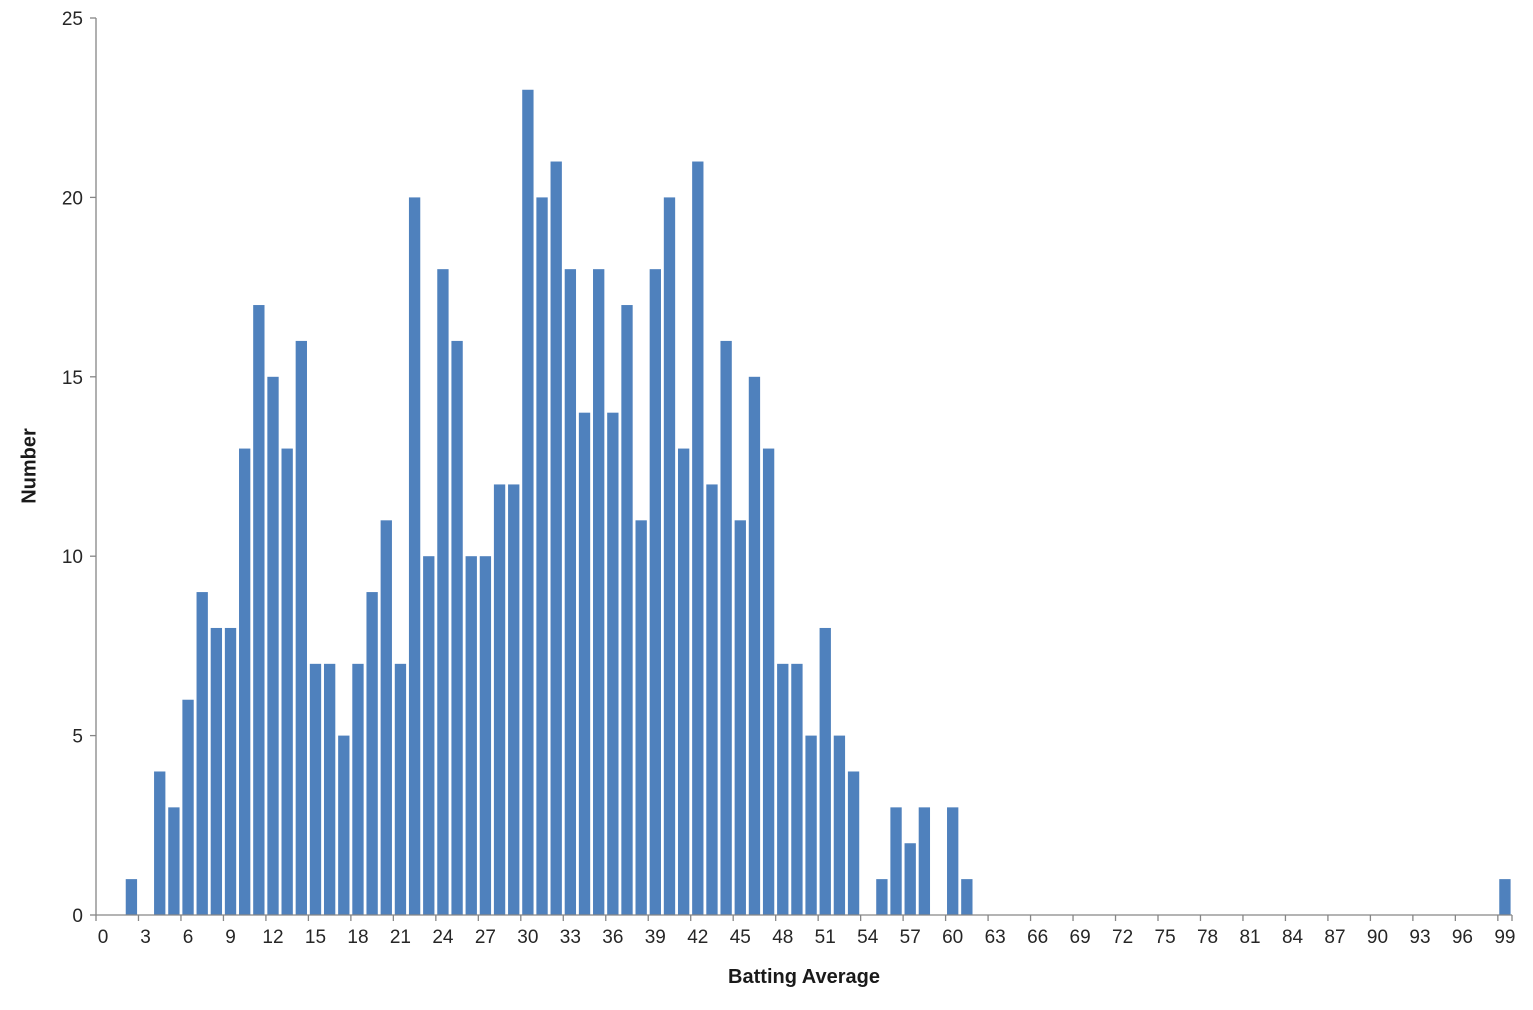  What do you see at coordinates (485, 937) in the screenshot?
I see `x-tick-label: 27` at bounding box center [485, 937].